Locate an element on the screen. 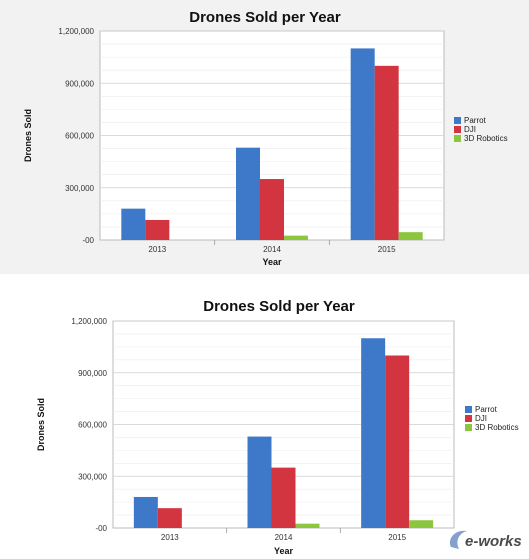  chart0-legend-label: 3D Robotics is located at coordinates (486, 138).